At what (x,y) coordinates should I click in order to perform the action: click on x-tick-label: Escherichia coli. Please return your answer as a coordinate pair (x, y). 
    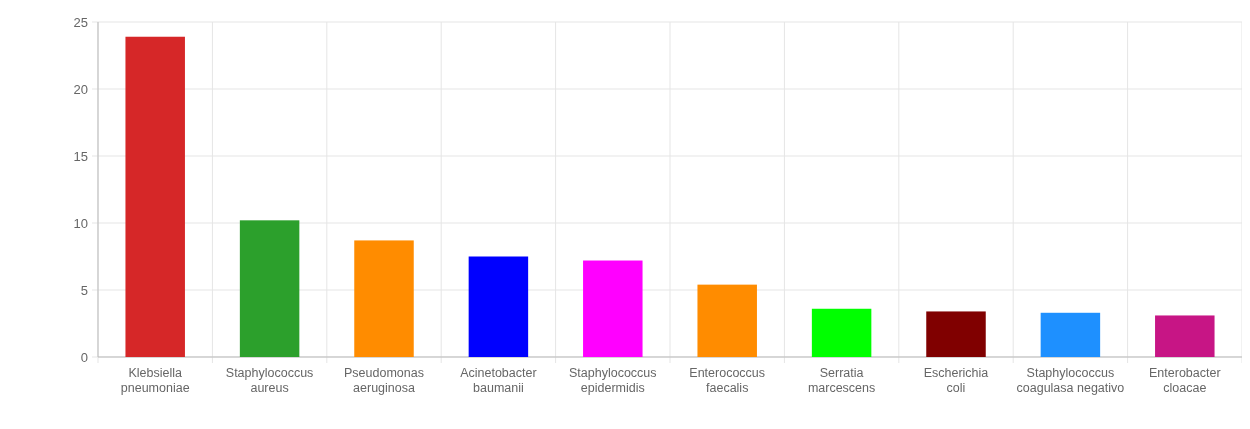
    Looking at the image, I should click on (956, 380).